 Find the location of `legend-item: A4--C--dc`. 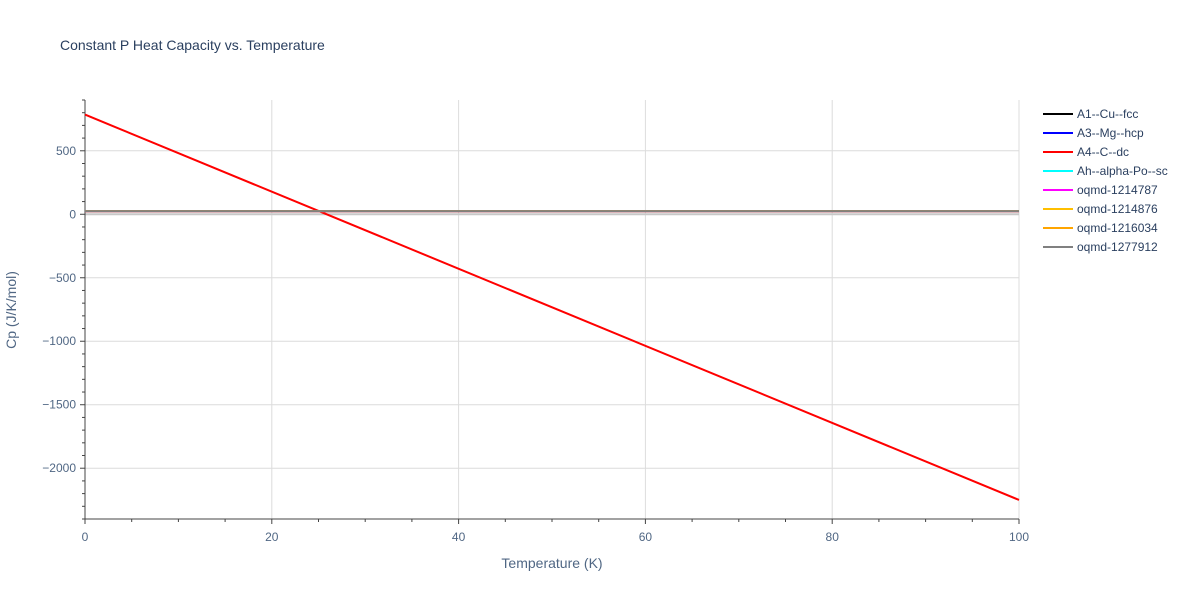

legend-item: A4--C--dc is located at coordinates (1086, 152).